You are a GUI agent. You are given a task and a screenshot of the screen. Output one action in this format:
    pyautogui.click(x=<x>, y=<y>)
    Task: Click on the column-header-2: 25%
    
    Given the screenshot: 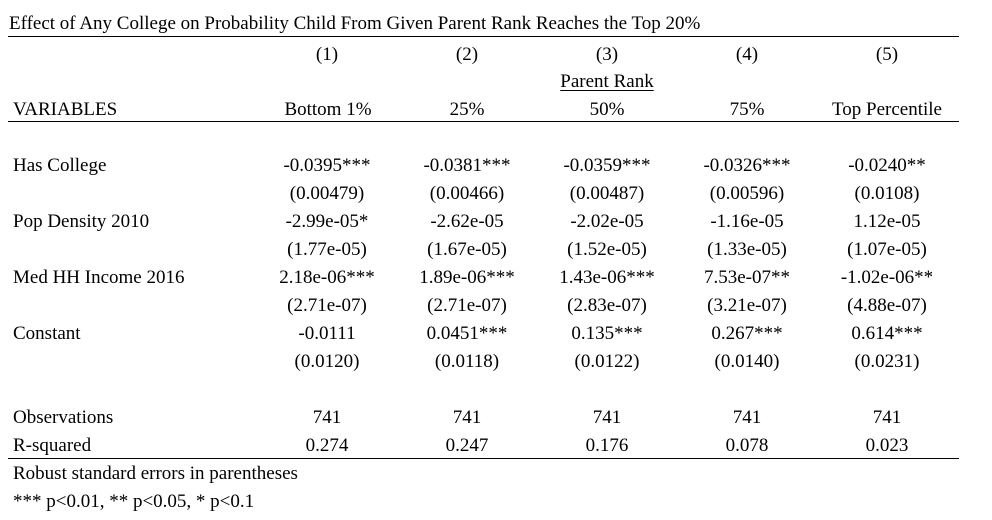 What is the action you would take?
    pyautogui.click(x=467, y=109)
    